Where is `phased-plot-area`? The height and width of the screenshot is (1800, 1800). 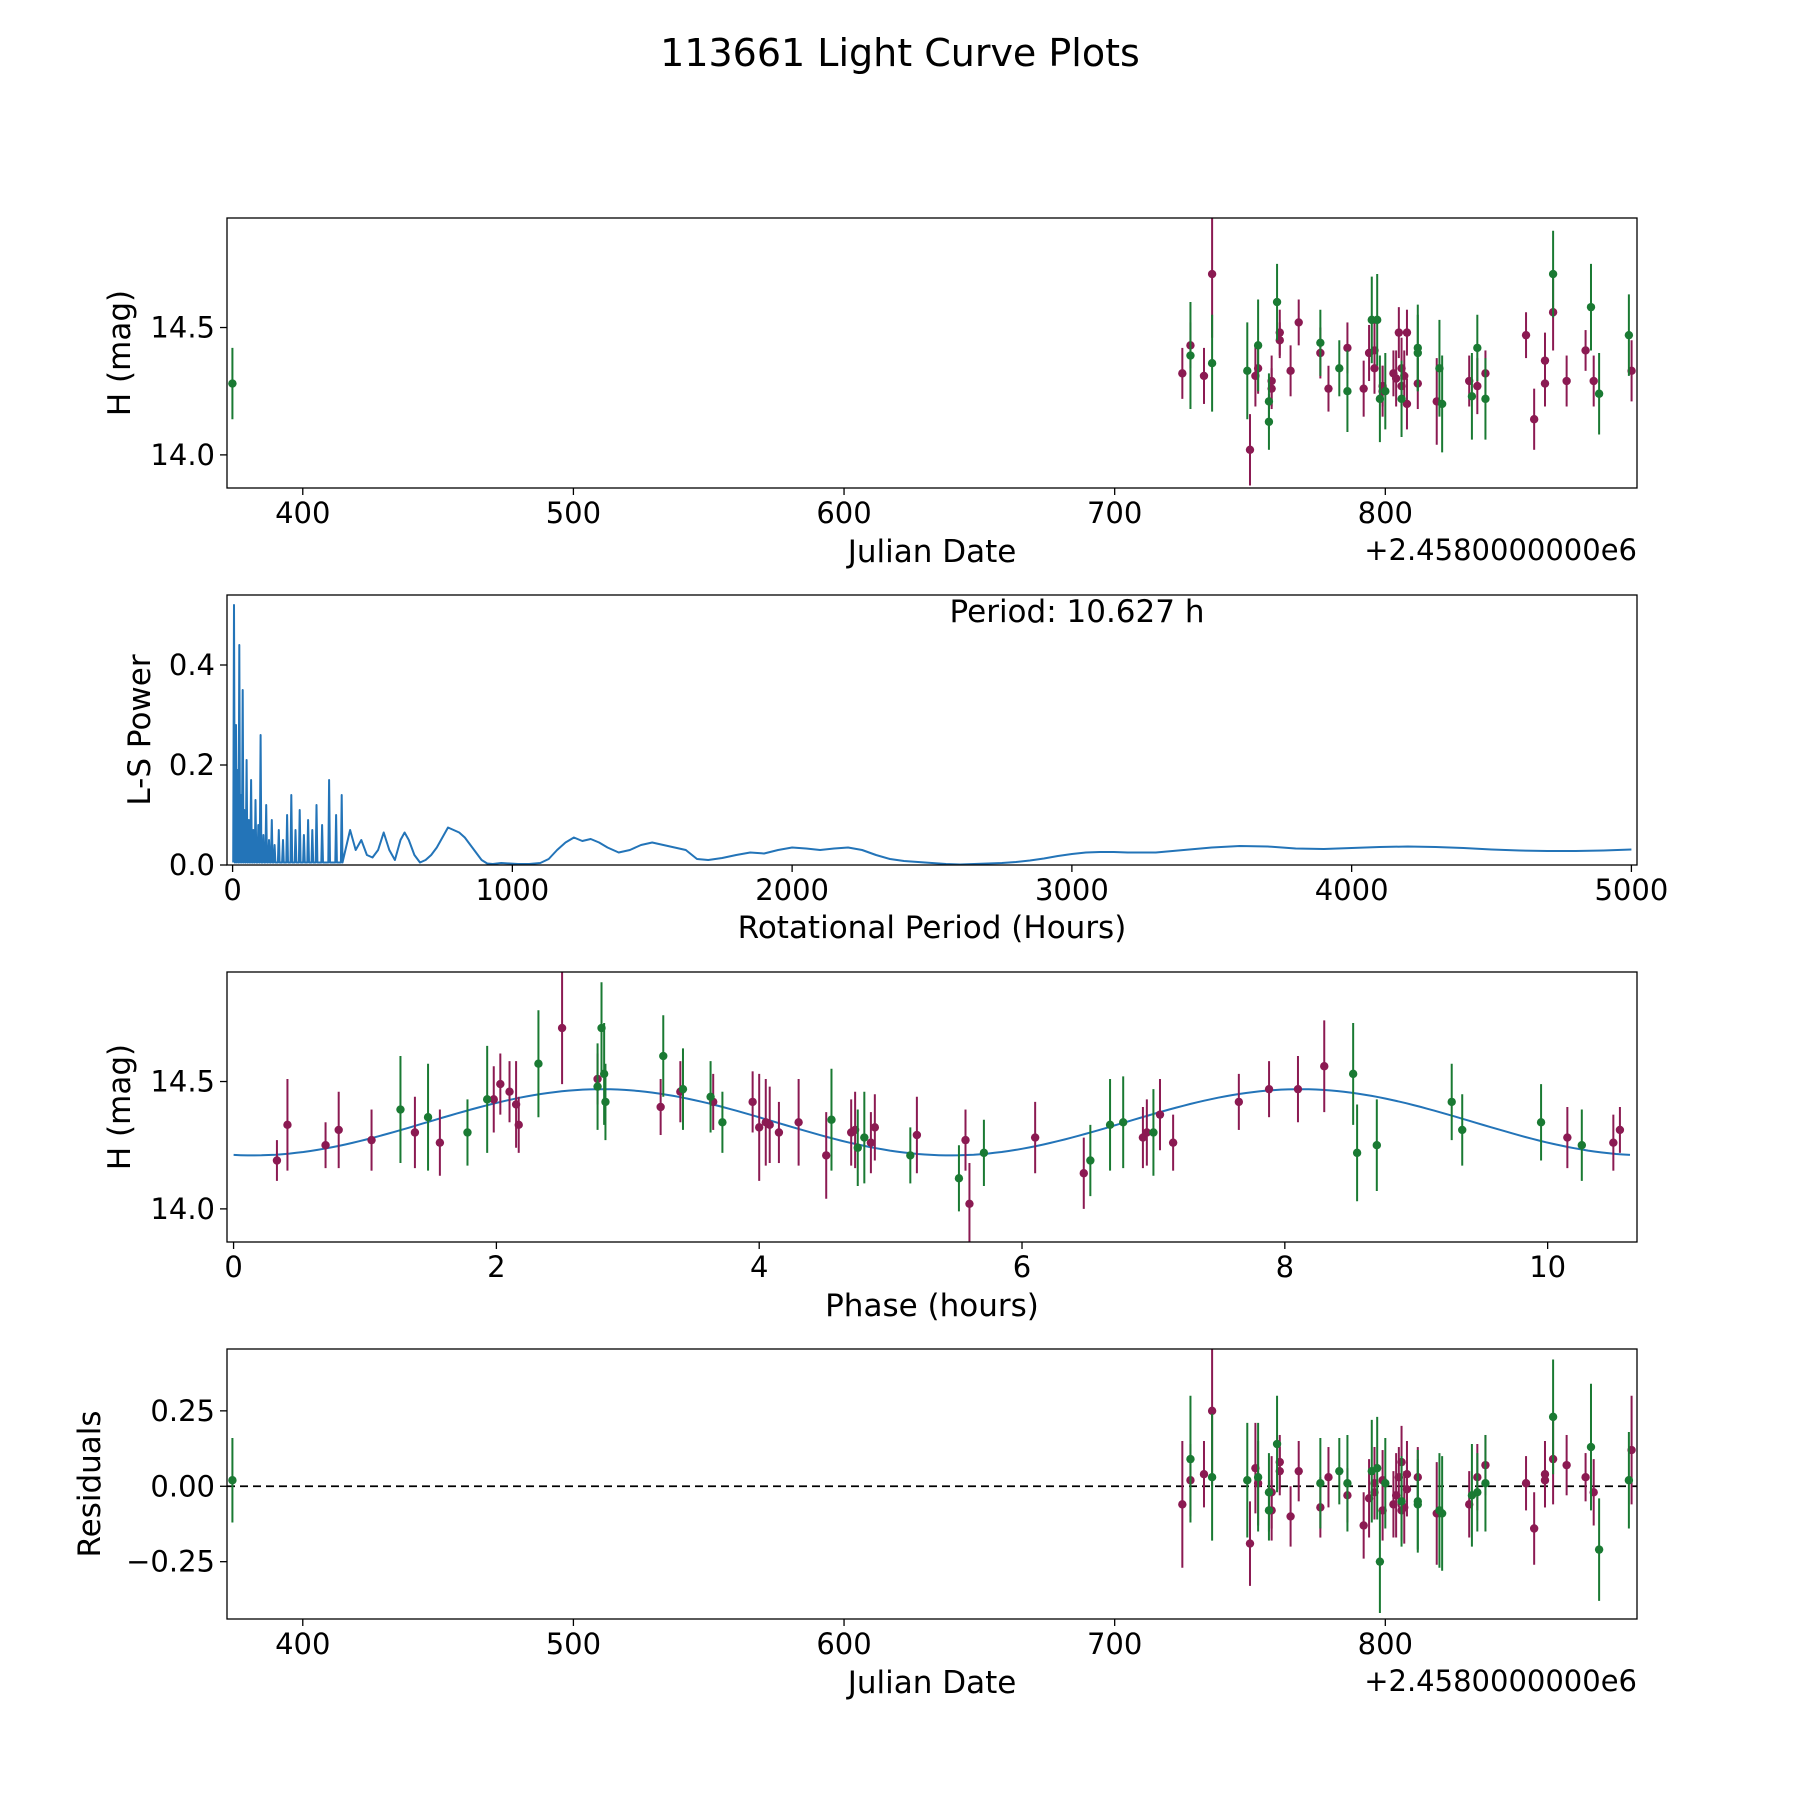 phased-plot-area is located at coordinates (932, 1107).